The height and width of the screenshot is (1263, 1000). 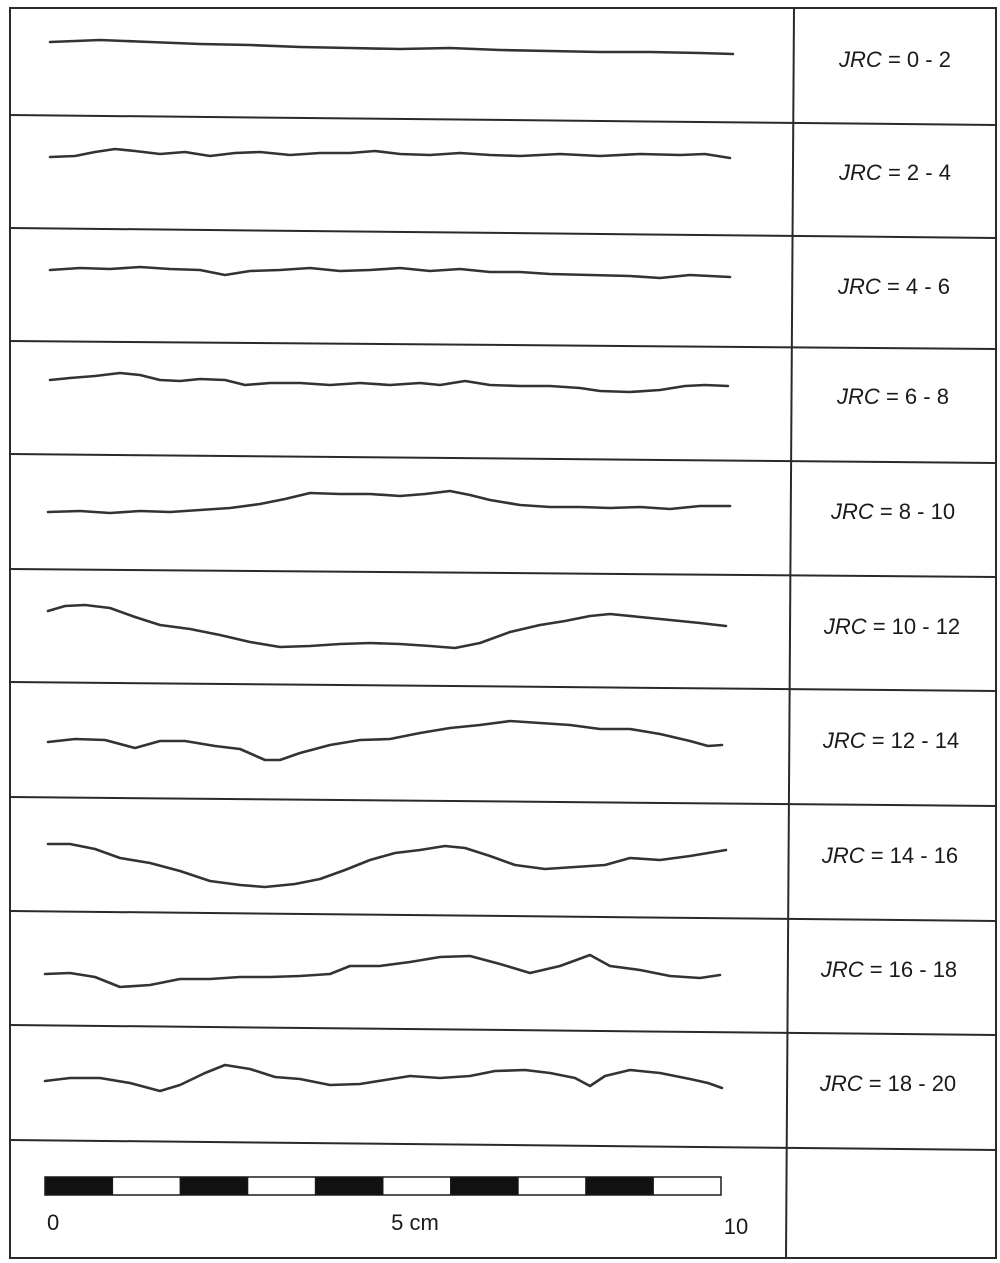 What do you see at coordinates (894, 59) in the screenshot?
I see `jrc-label-1: JRC = 0 - 2` at bounding box center [894, 59].